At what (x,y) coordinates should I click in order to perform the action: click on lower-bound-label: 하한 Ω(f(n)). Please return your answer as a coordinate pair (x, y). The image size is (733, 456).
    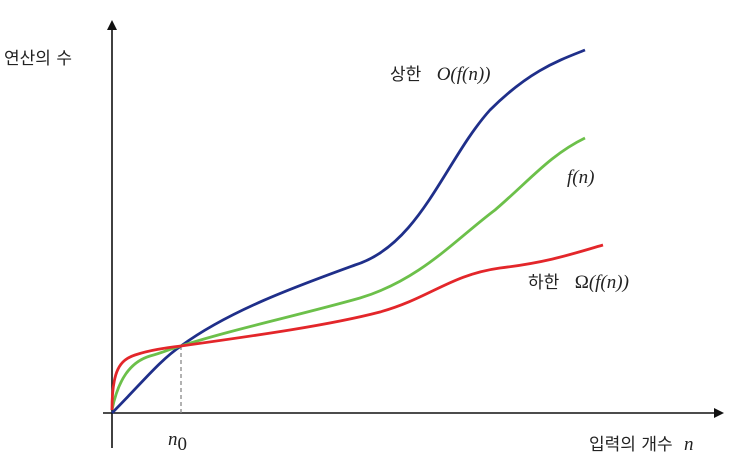
    Looking at the image, I should click on (578, 282).